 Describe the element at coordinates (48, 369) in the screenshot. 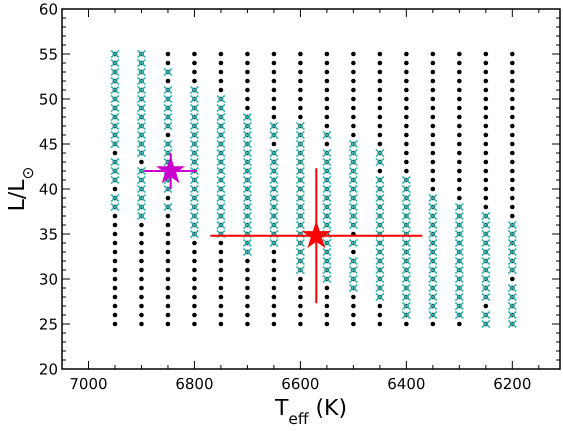

I see `y-tick-label: 20` at that location.